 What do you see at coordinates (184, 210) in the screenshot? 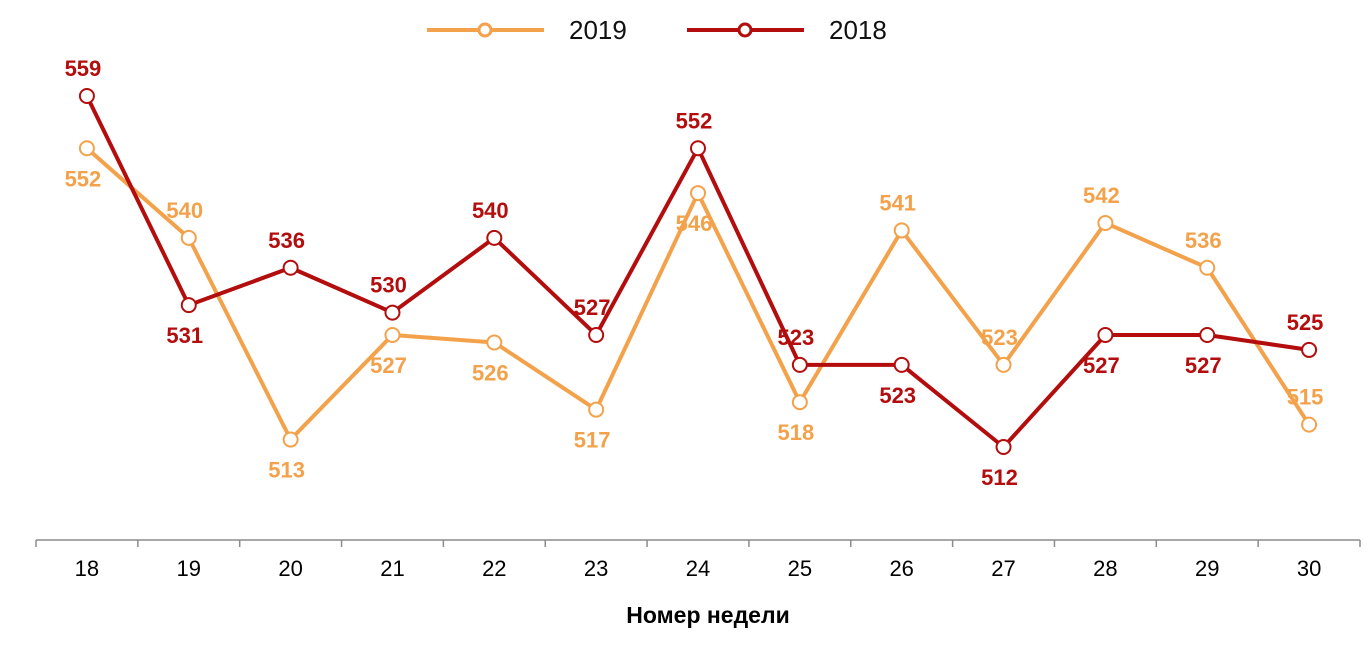
I see `data-label-2019: 540` at bounding box center [184, 210].